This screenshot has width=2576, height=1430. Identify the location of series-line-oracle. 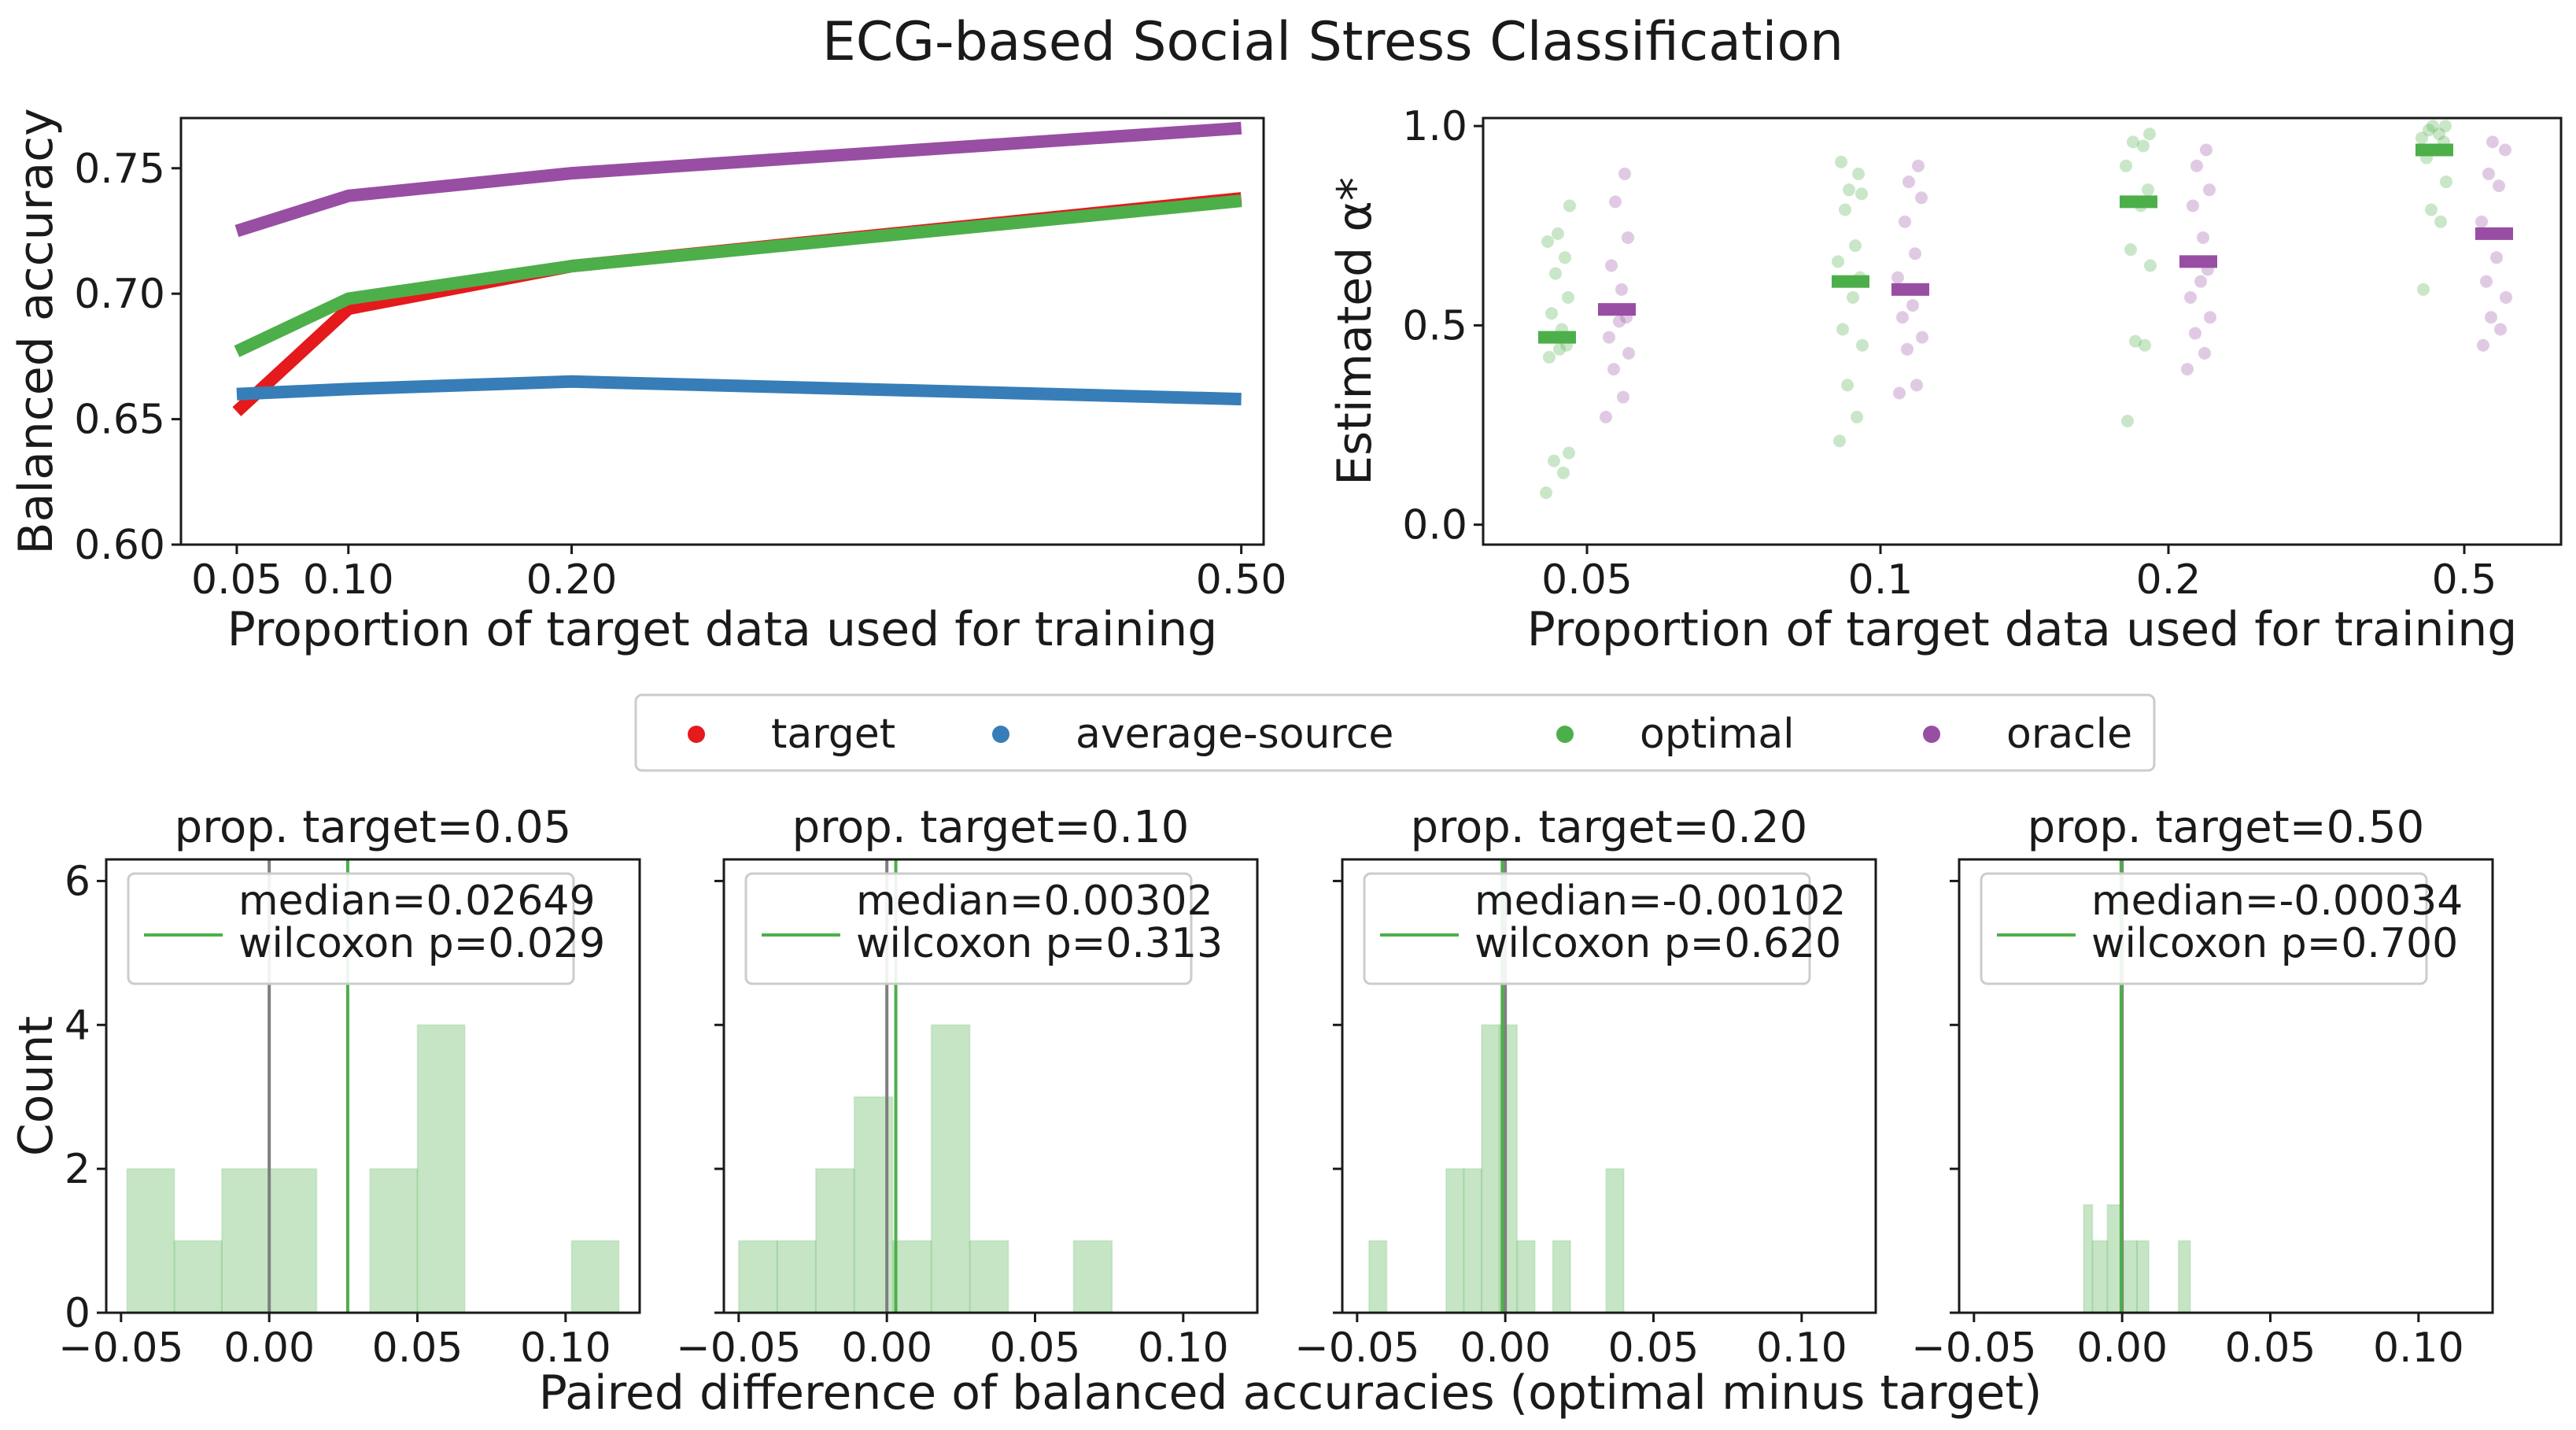
(738, 179).